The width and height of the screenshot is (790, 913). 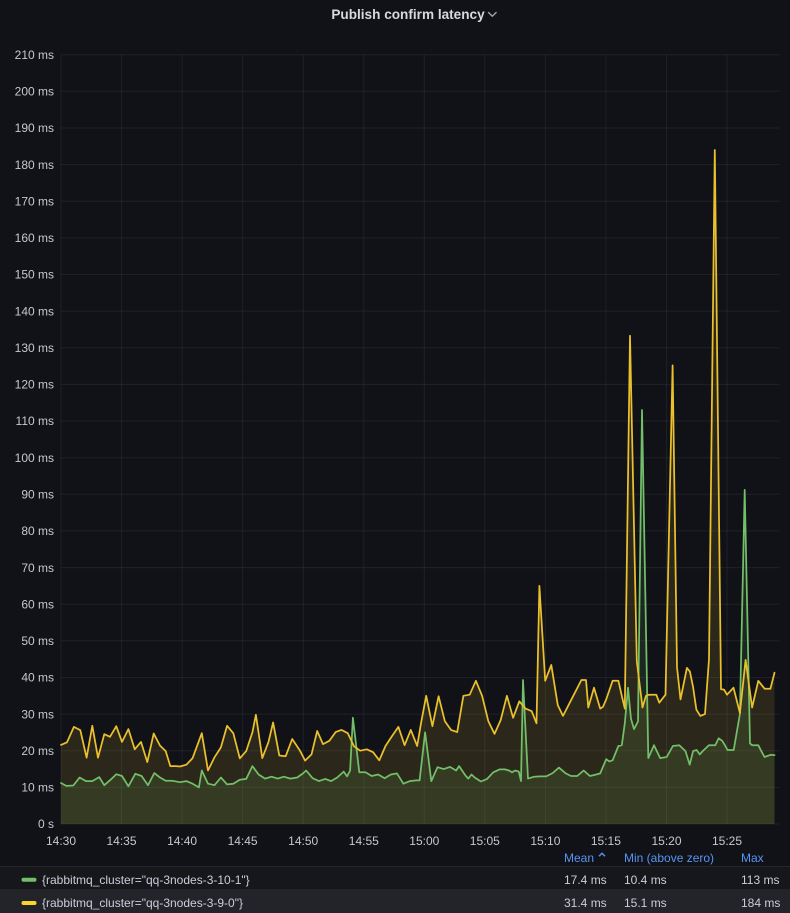 I want to click on svg-text: 184 ms, so click(x=760, y=903).